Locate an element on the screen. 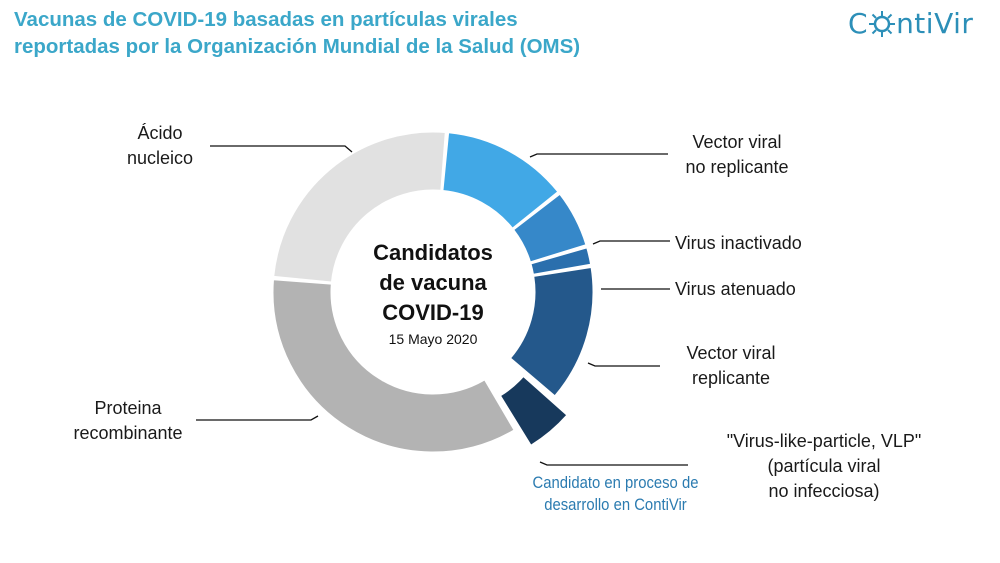  virus-icon is located at coordinates (882, 29).